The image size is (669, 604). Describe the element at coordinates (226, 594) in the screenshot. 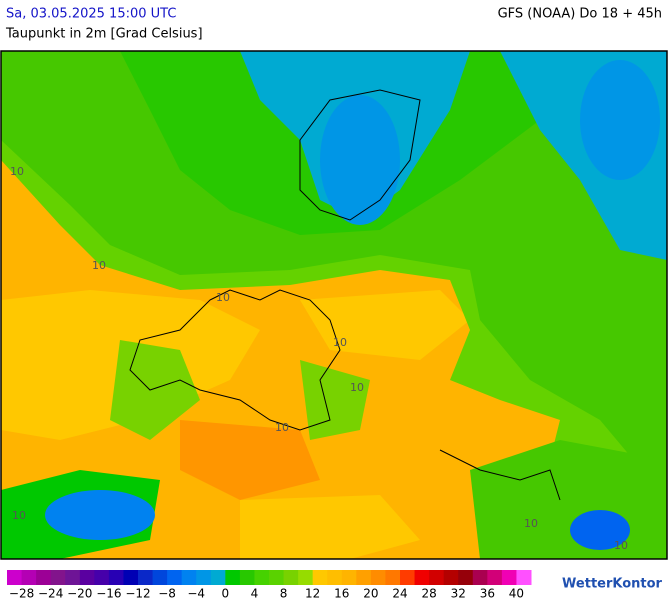

I see `legend-tick-label: 0` at that location.